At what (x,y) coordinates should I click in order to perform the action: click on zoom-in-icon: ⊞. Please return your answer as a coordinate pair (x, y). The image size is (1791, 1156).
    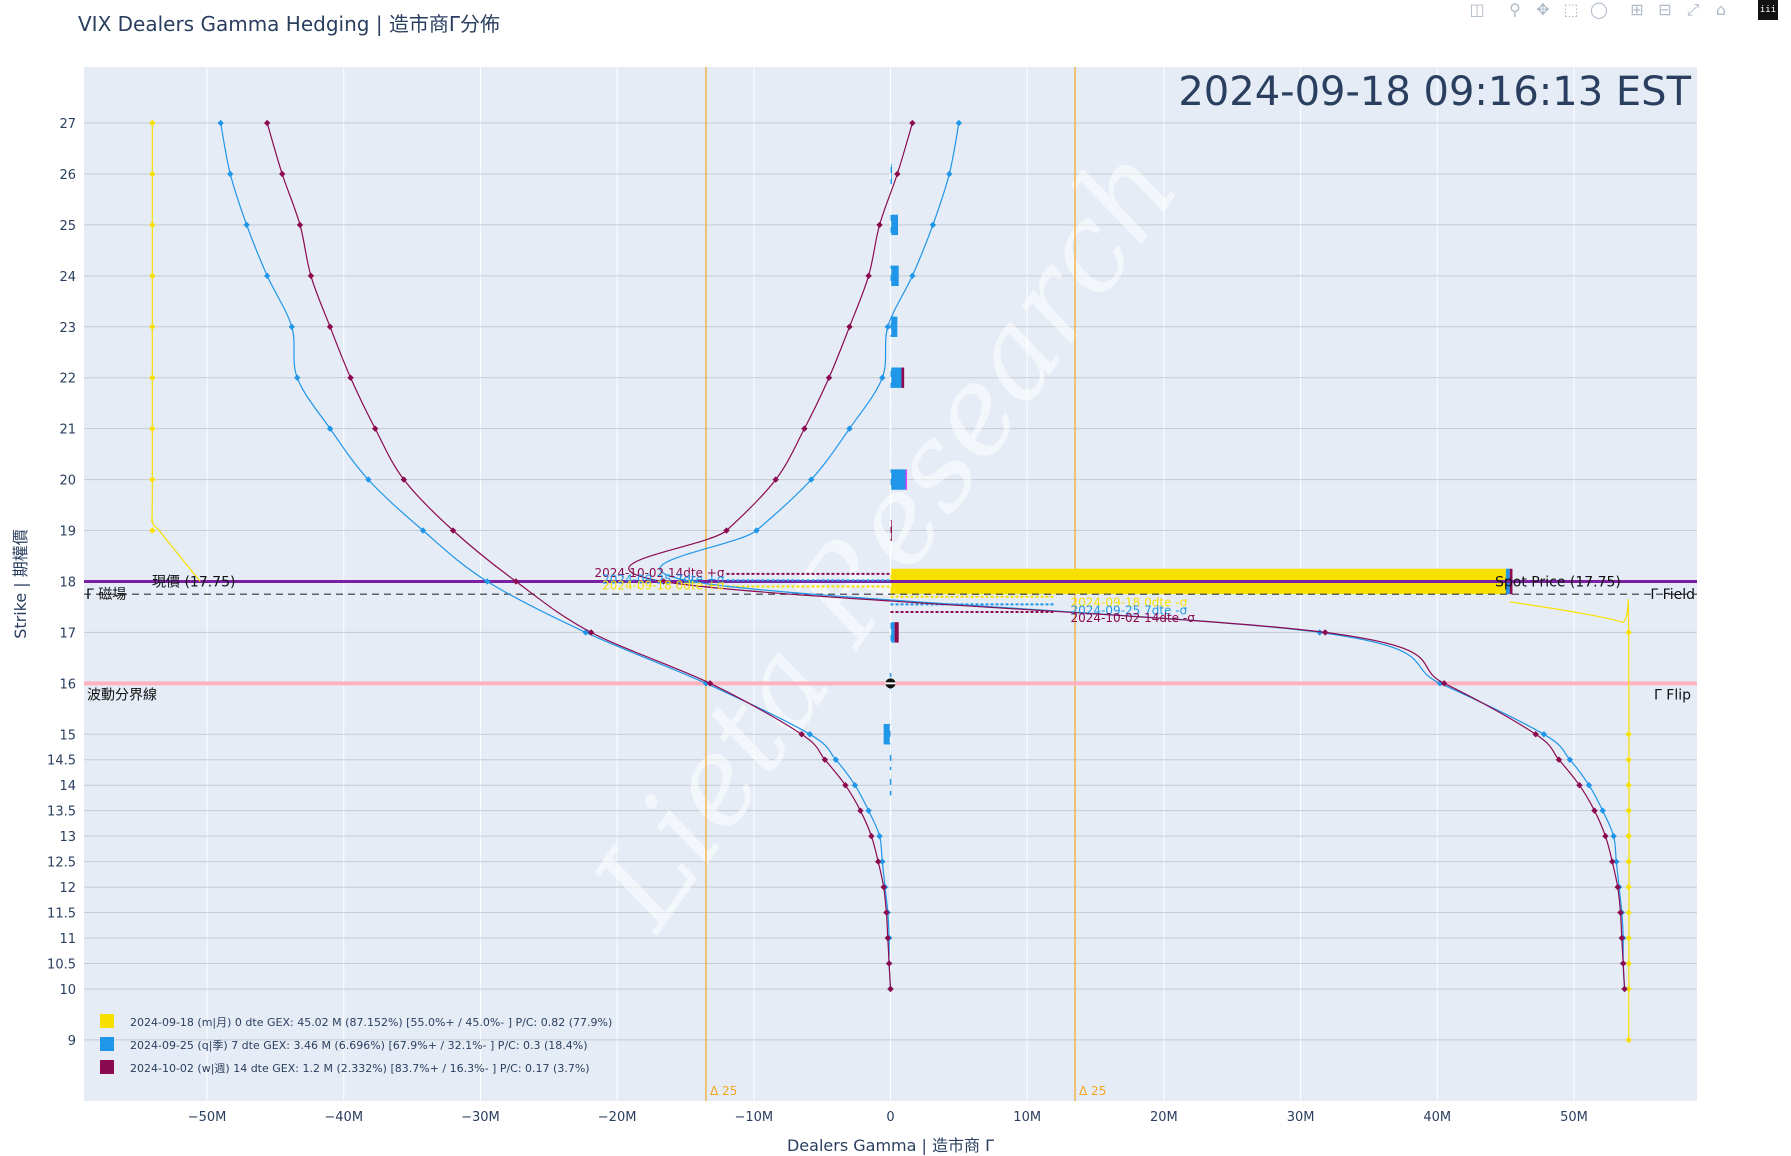
    Looking at the image, I should click on (1637, 9).